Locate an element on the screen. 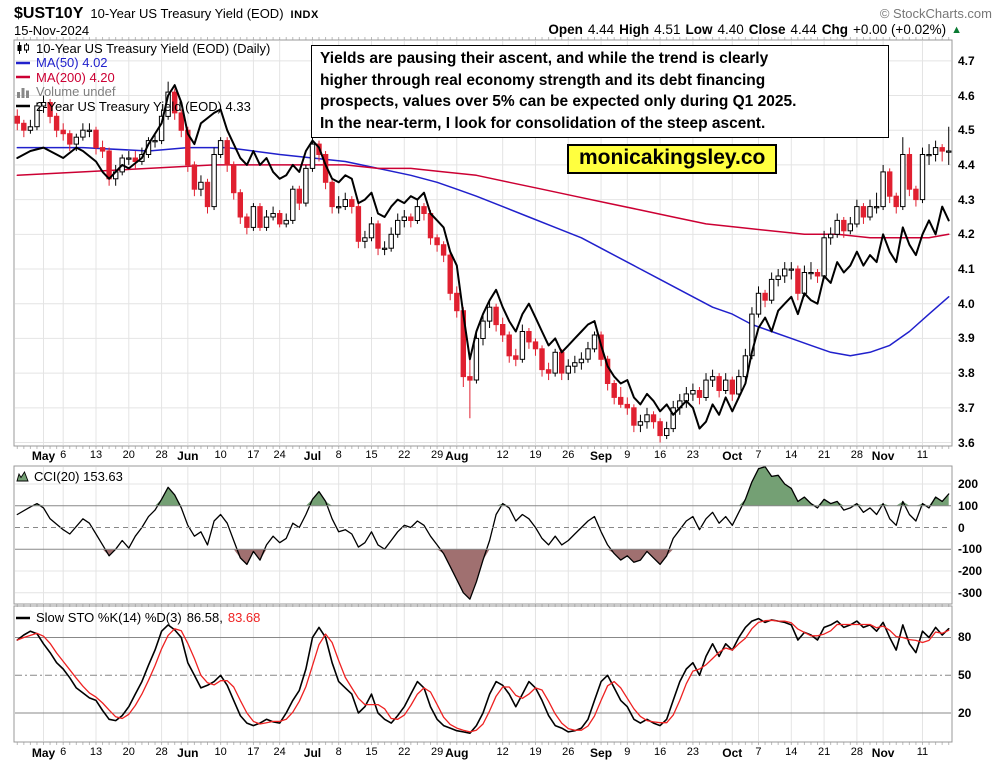 Image resolution: width=1004 pixels, height=770 pixels. low-label: Low is located at coordinates (699, 29).